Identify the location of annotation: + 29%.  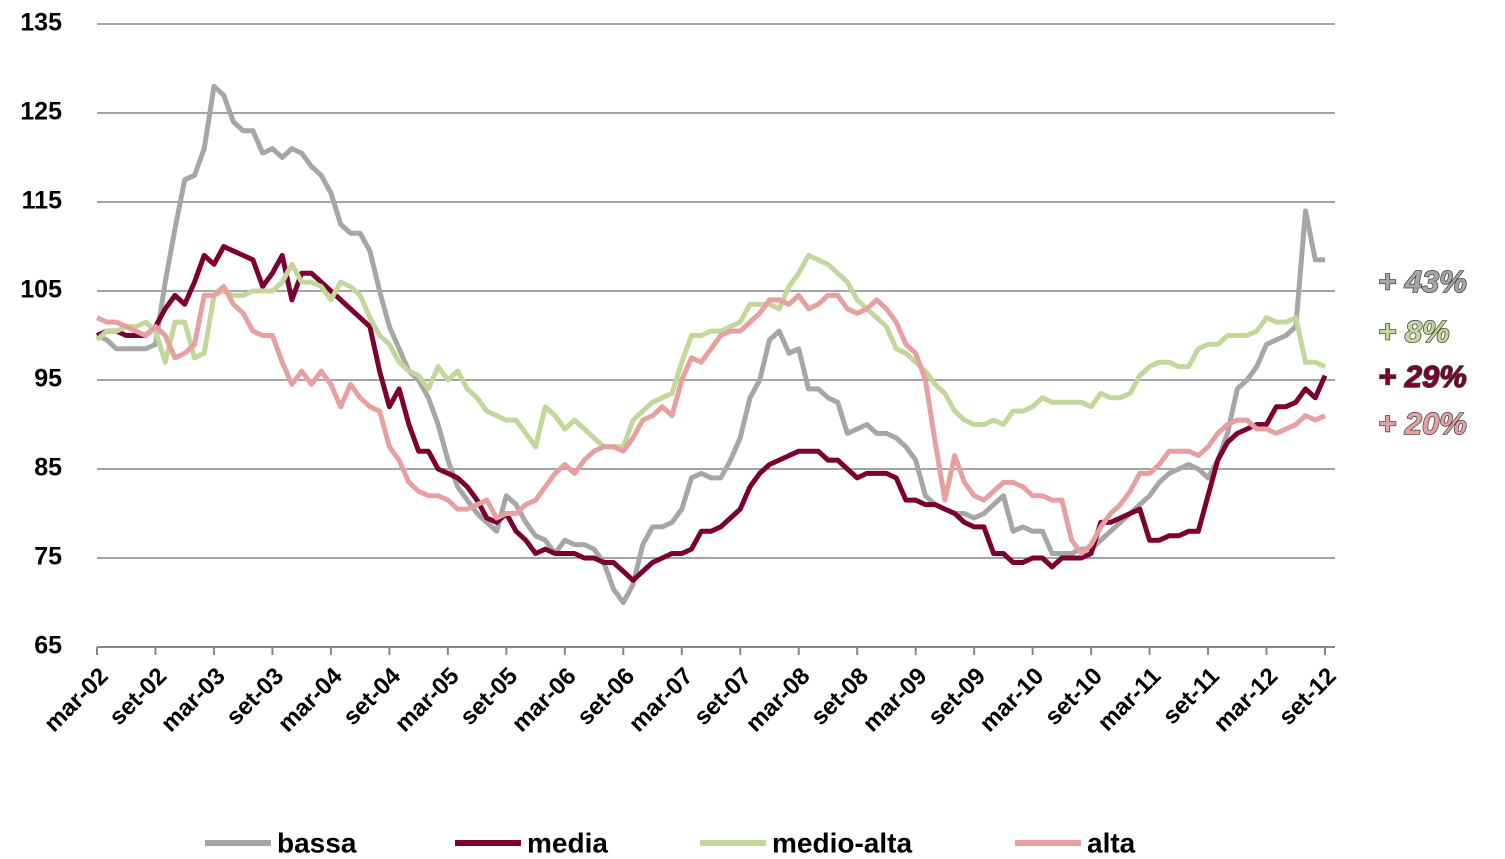
(1422, 376).